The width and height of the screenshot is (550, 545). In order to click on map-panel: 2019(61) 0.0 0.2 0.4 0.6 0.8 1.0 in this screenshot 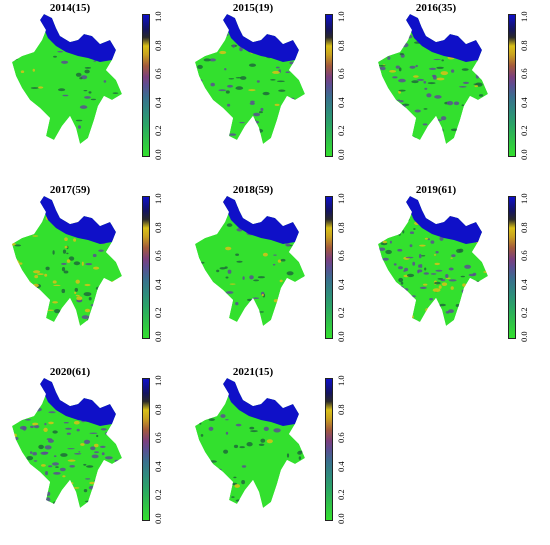, I will do `click(457, 272)`.